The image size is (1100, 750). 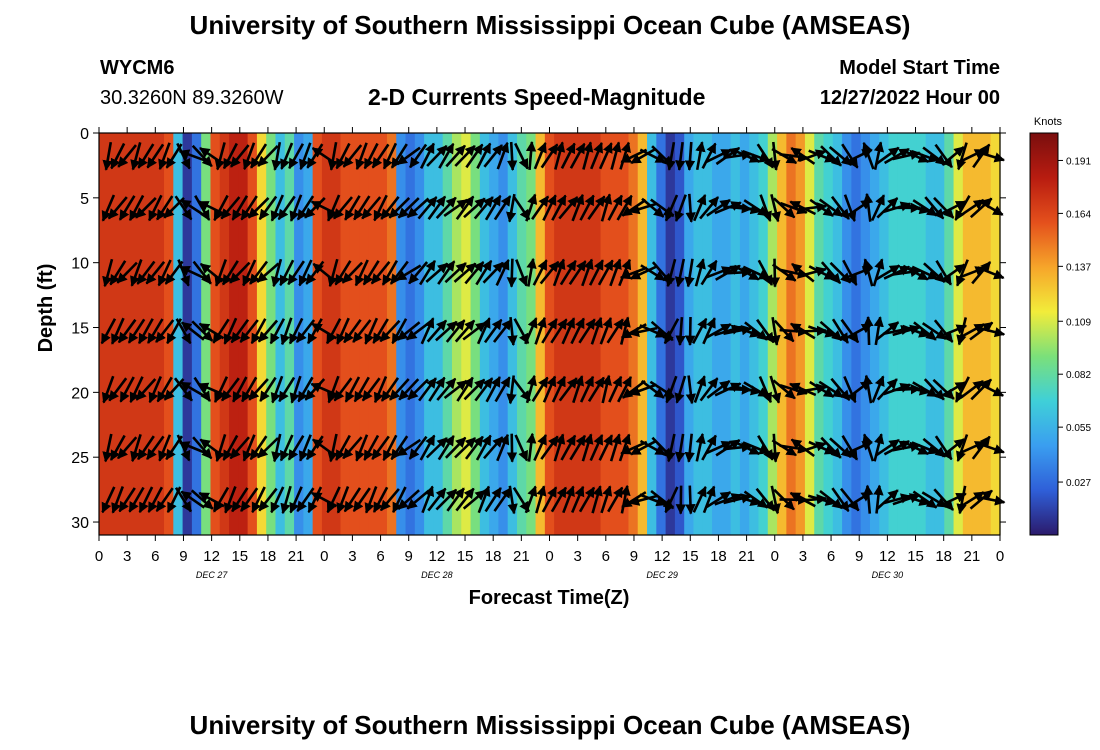 I want to click on x-tick-label: 6, so click(x=380, y=556).